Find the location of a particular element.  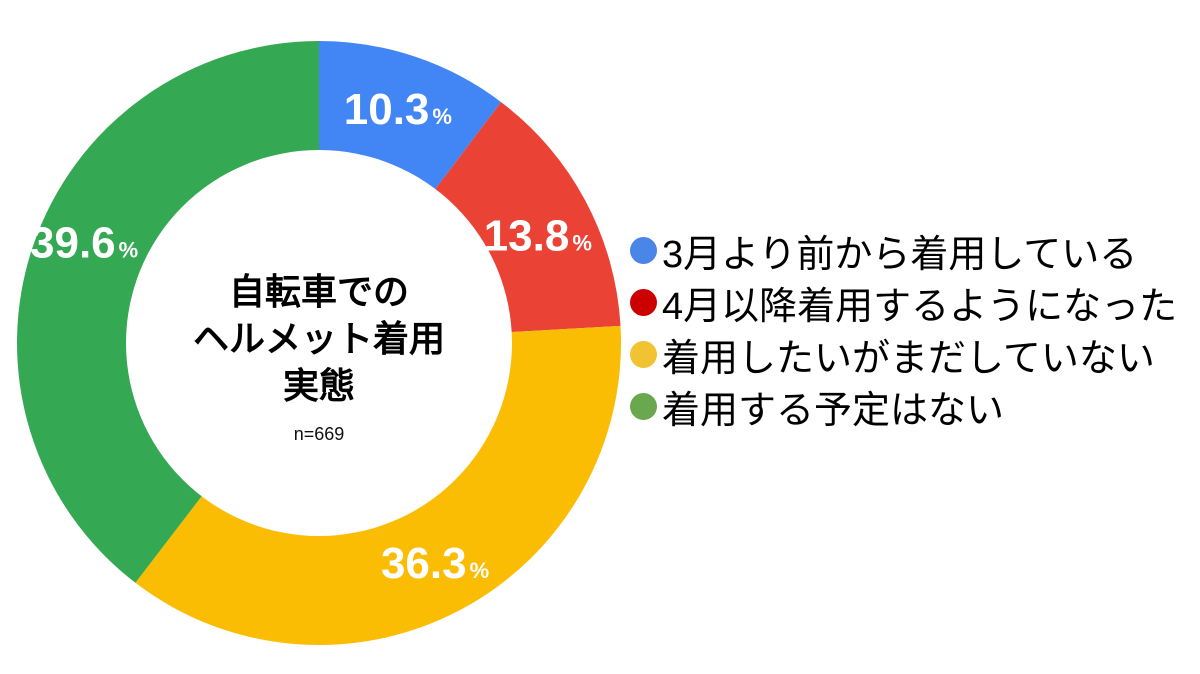

legend-label: 4月以降着用するようになった is located at coordinates (920, 306).